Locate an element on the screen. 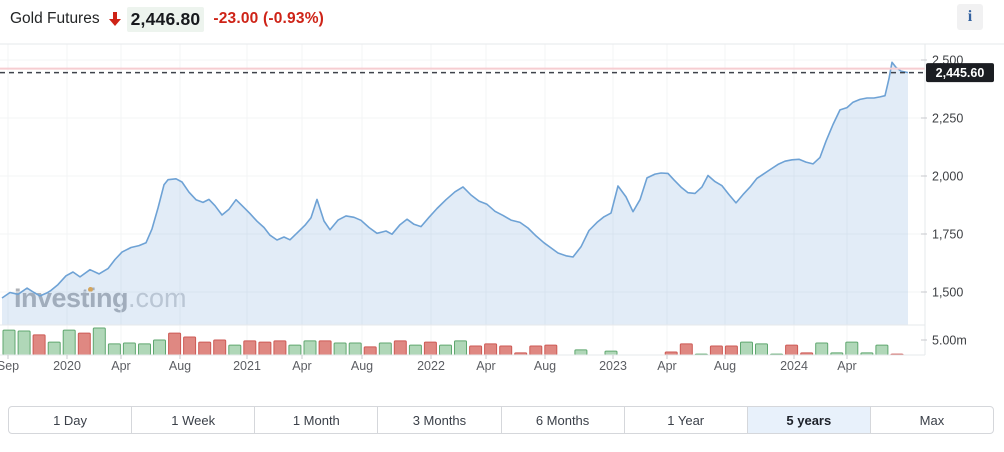  chart-header: Gold Futures 2,446.80 -23.00 (-0.93%) is located at coordinates (167, 19).